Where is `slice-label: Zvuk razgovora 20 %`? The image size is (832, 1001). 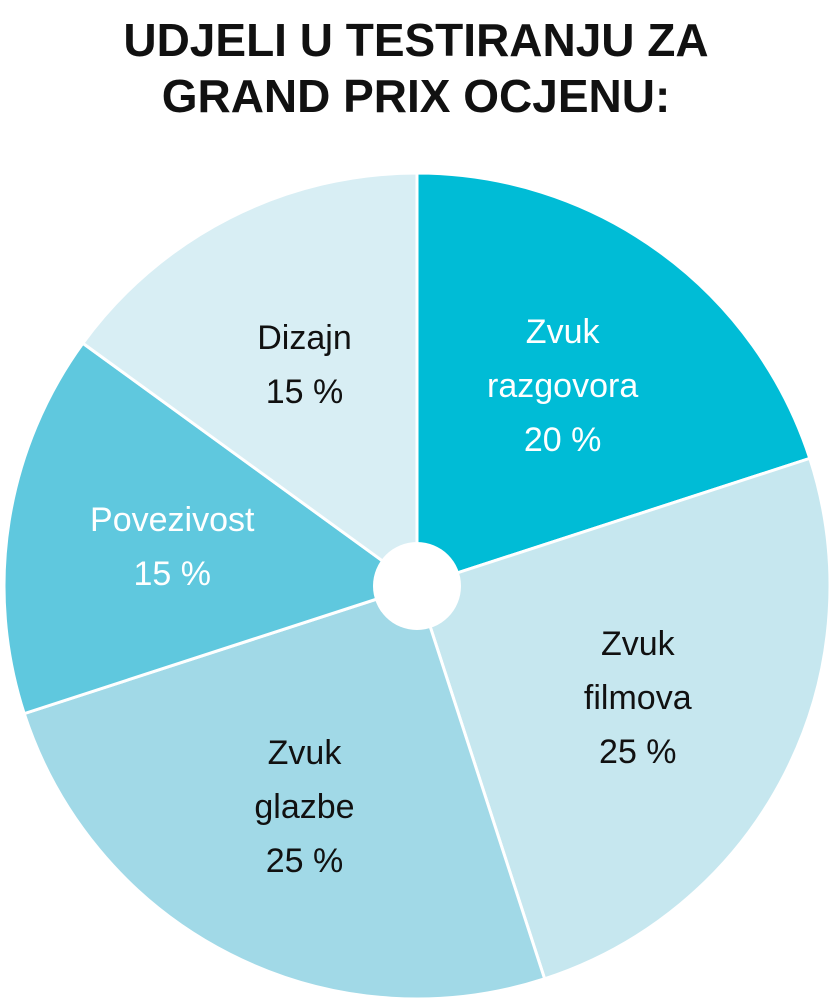 slice-label: Zvuk razgovora 20 % is located at coordinates (563, 386).